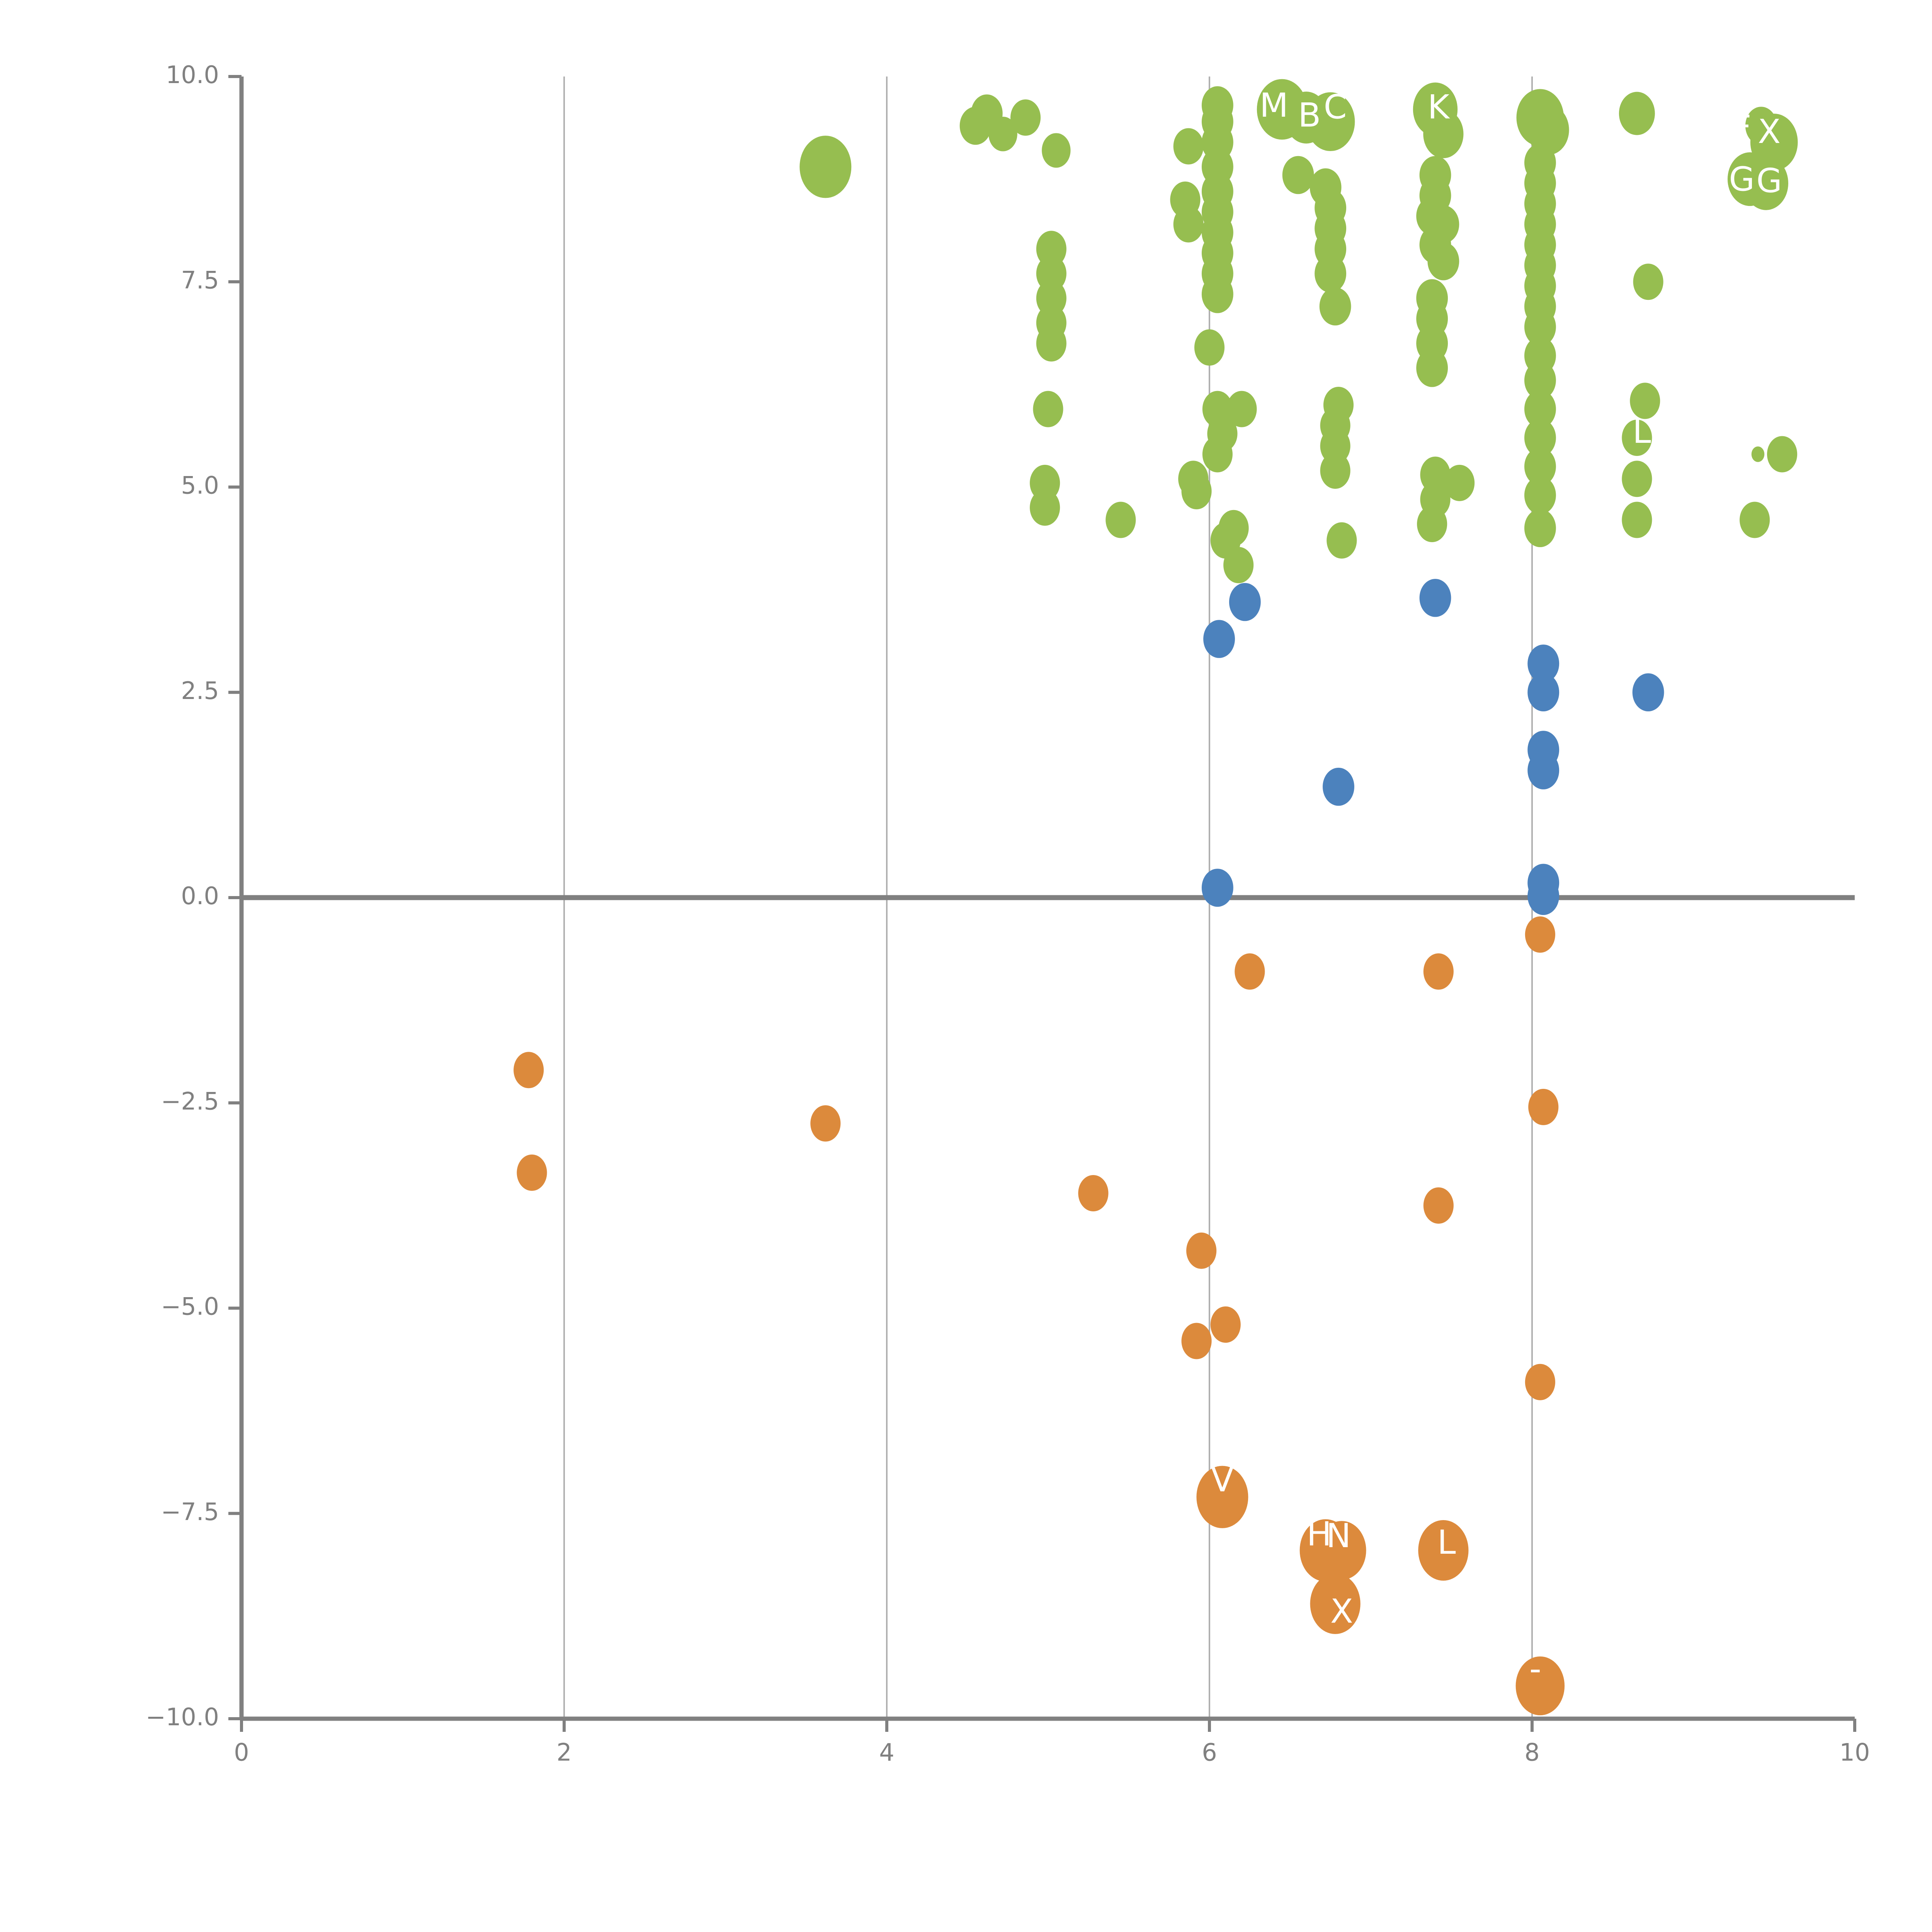 Image resolution: width=1932 pixels, height=1932 pixels. Describe the element at coordinates (1335, 107) in the screenshot. I see `point-label: C` at that location.